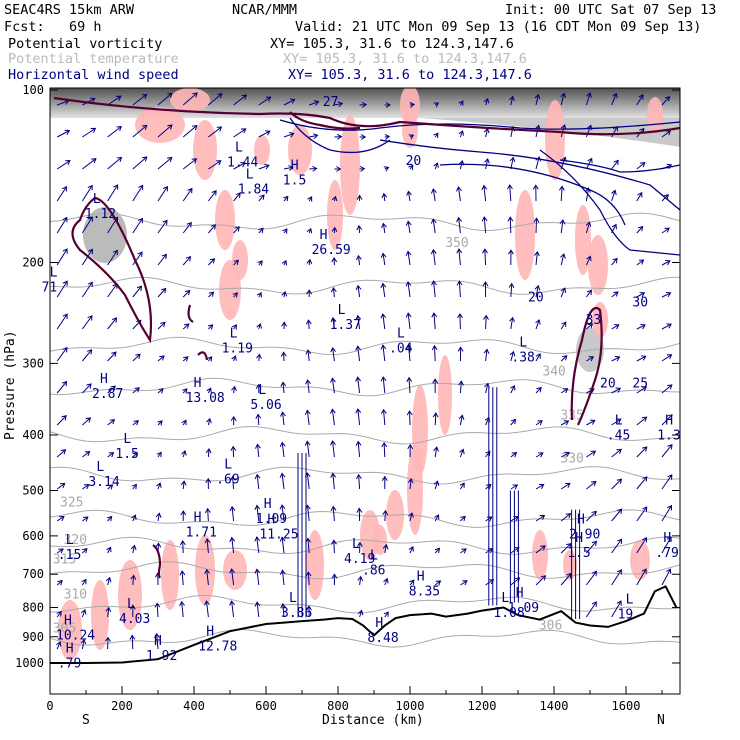 The width and height of the screenshot is (740, 740). I want to click on wind-speed-contour, so click(609, 202).